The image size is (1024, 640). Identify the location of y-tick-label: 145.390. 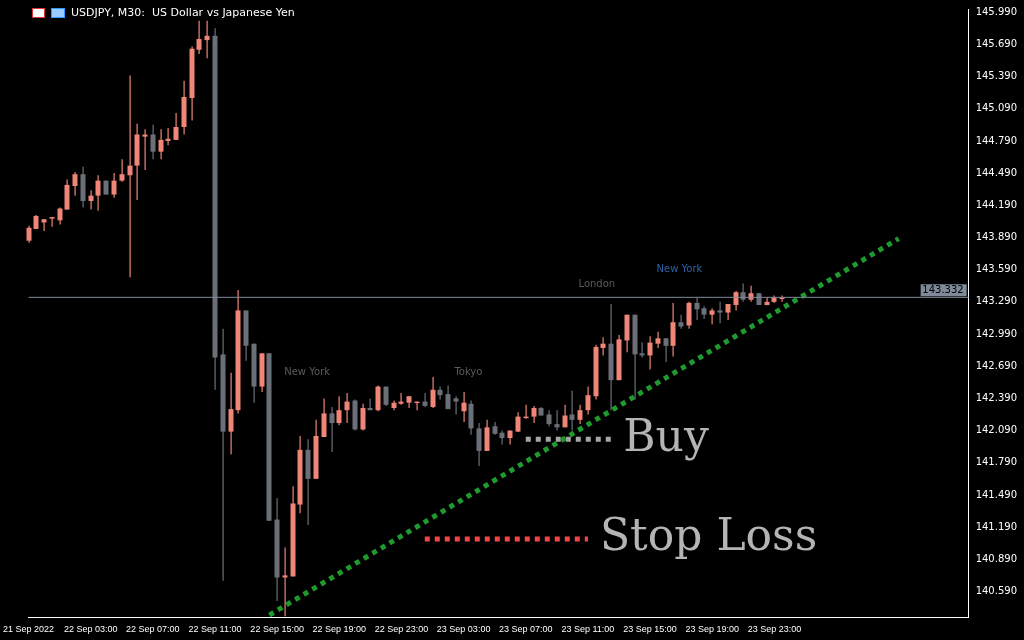
(996, 76).